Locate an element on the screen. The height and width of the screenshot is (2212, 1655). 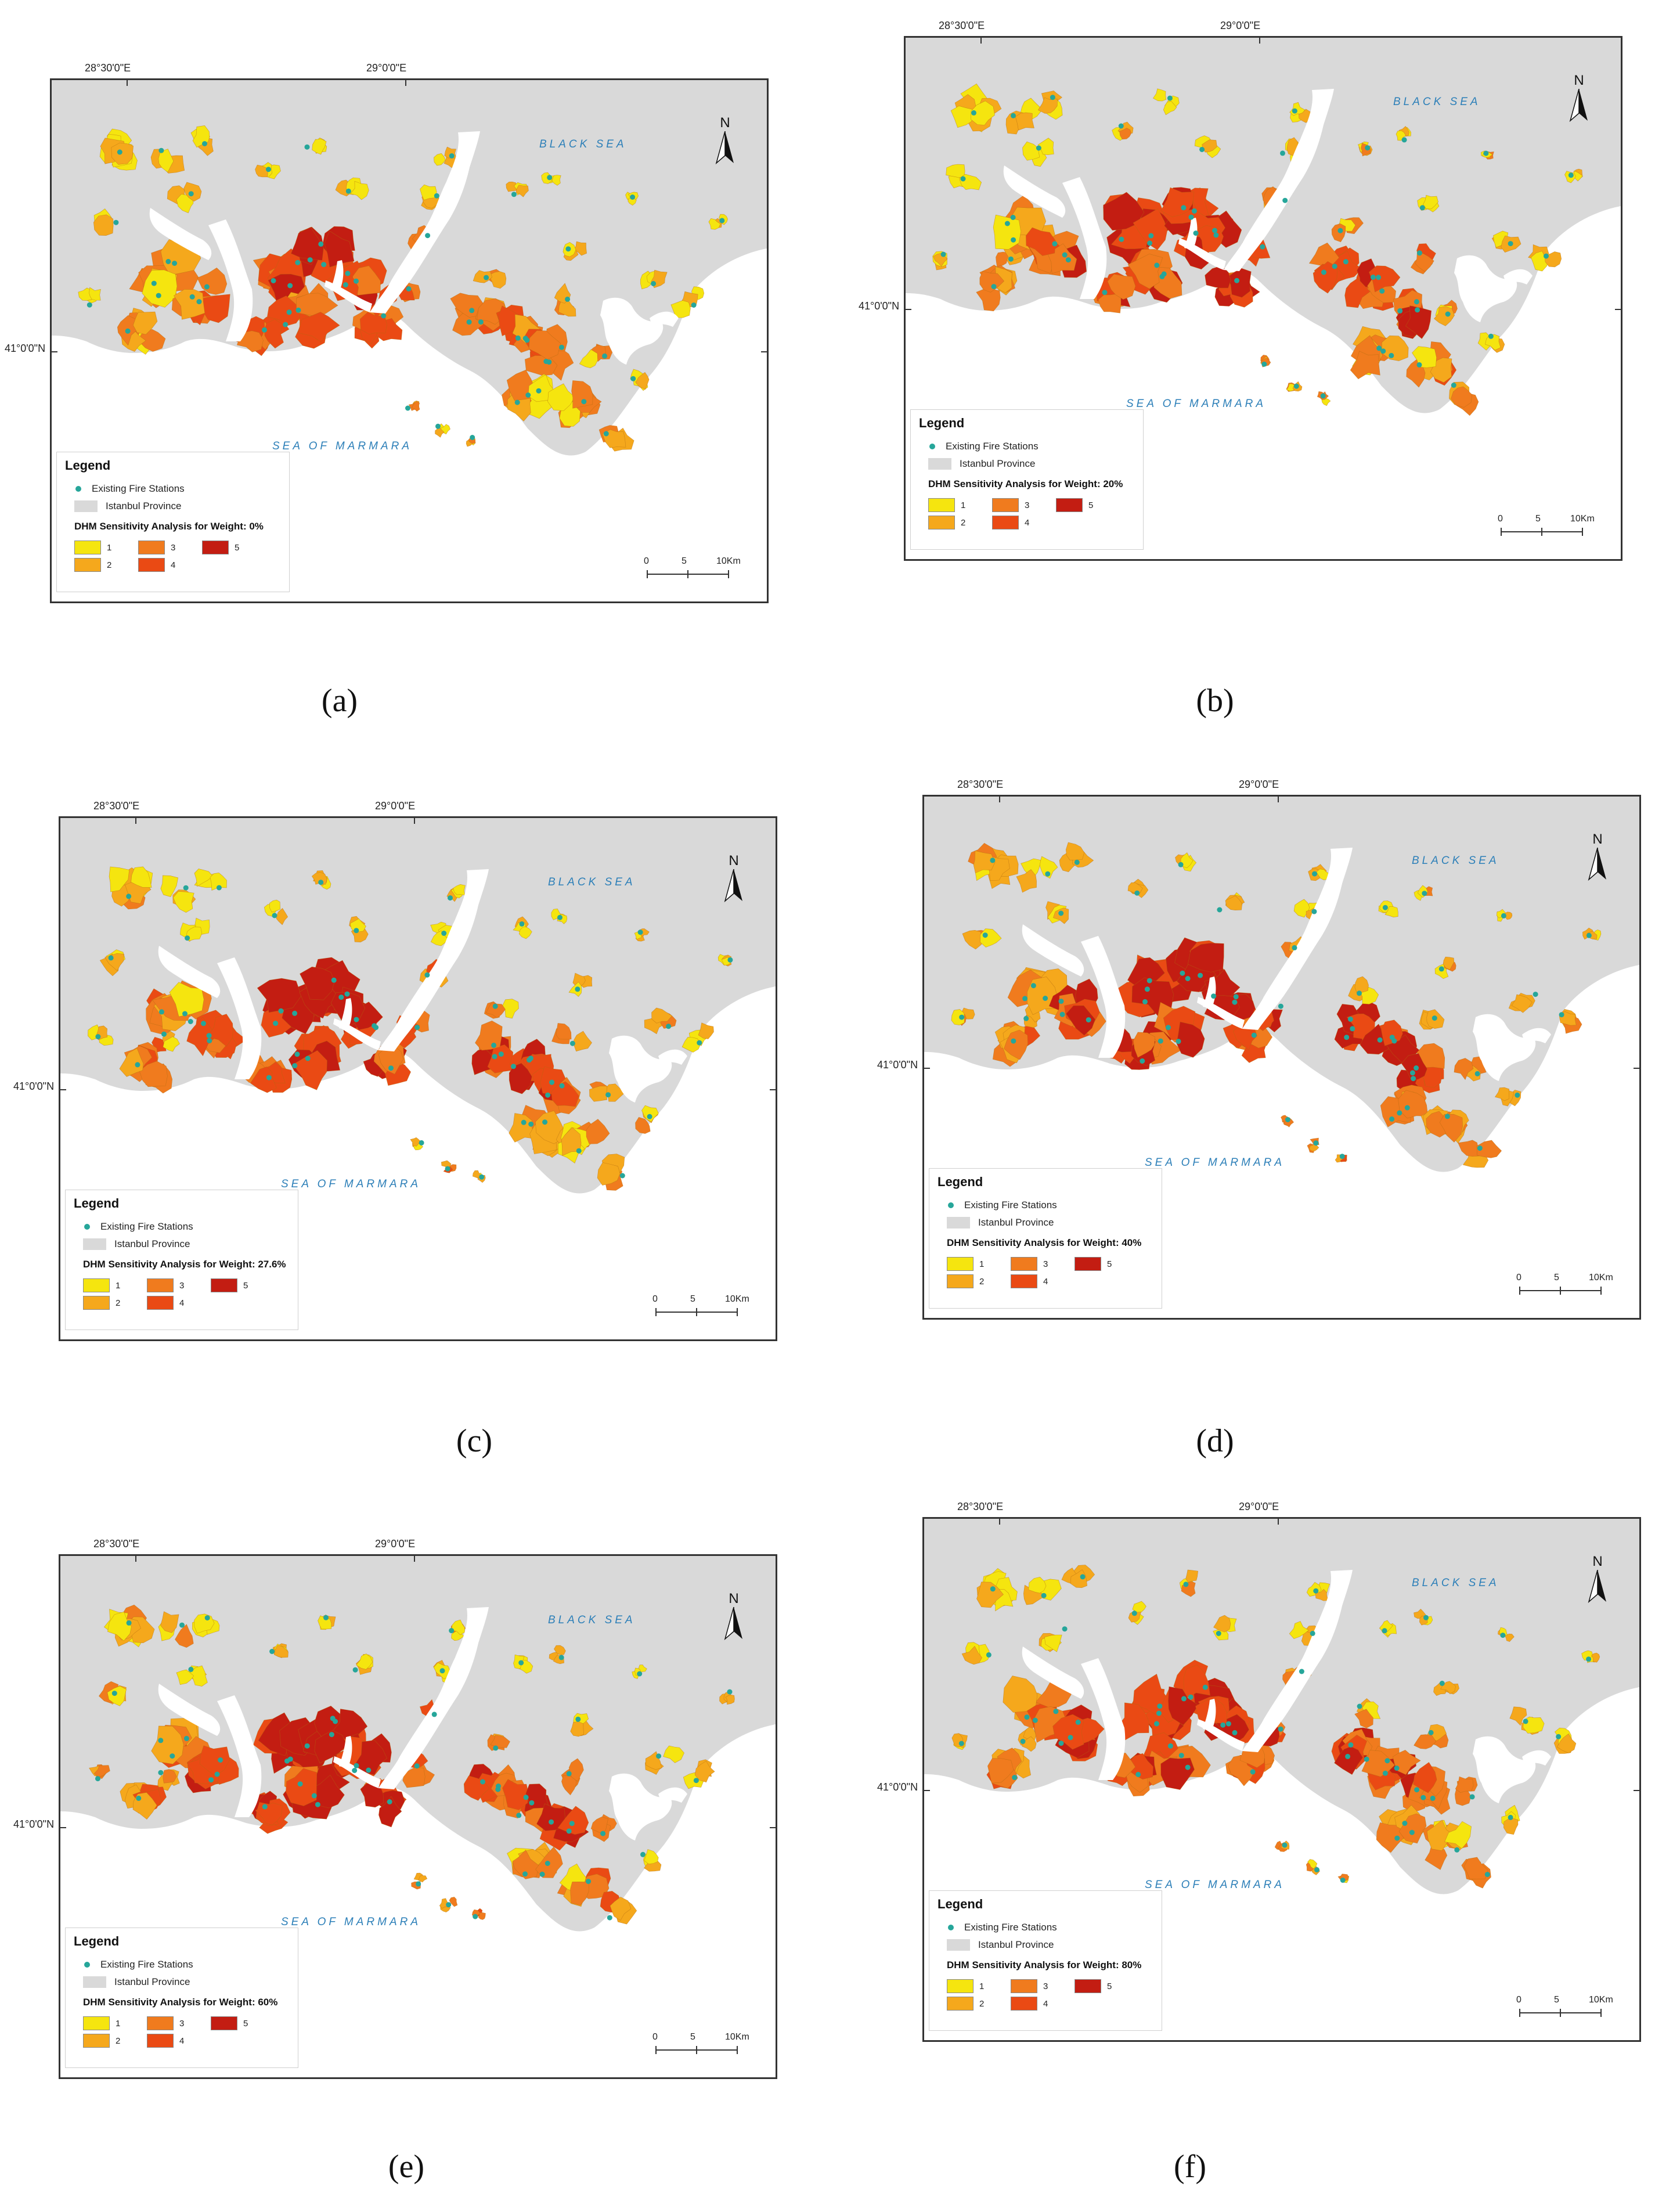
map-svg is located at coordinates (418, 1744).